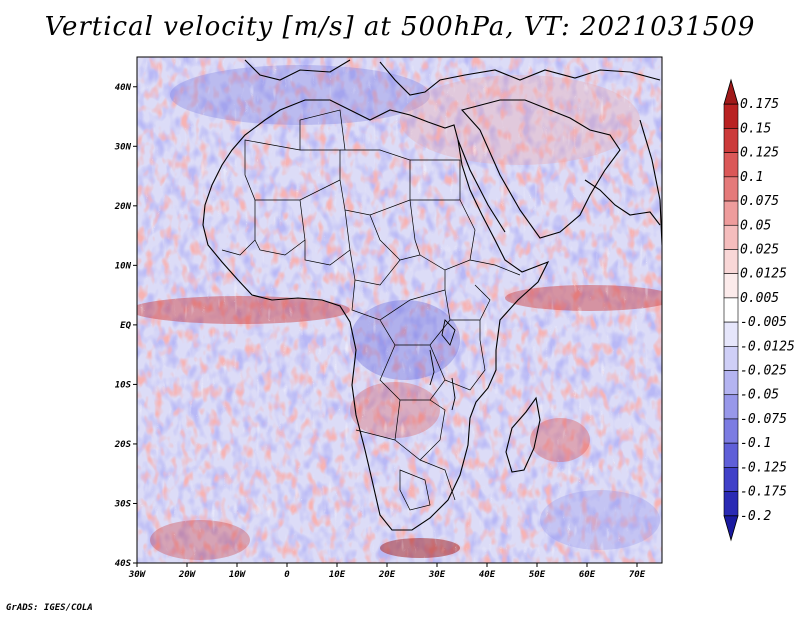  What do you see at coordinates (238, 575) in the screenshot?
I see `lon-tick-label: 10W` at bounding box center [238, 575].